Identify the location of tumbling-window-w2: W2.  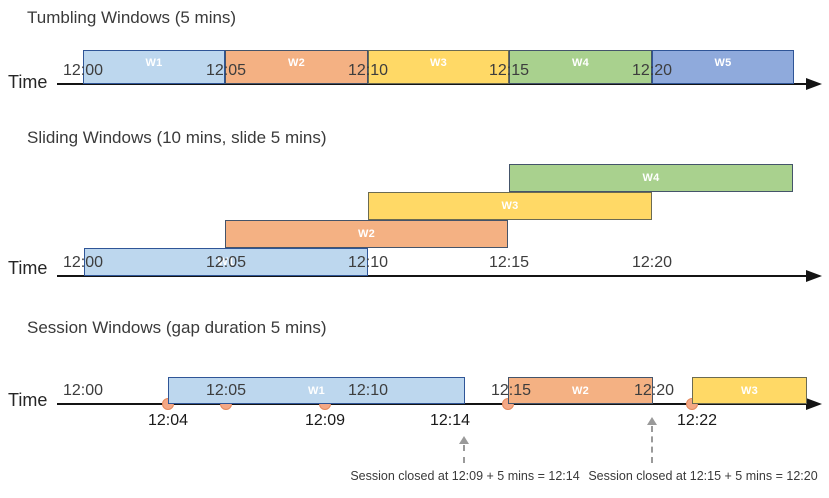
(296, 67).